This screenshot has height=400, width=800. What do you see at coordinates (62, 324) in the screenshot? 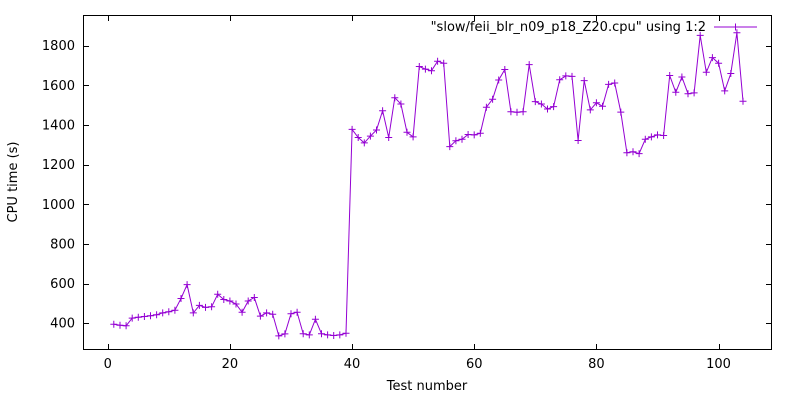
I see `y-tick-label: 400` at bounding box center [62, 324].